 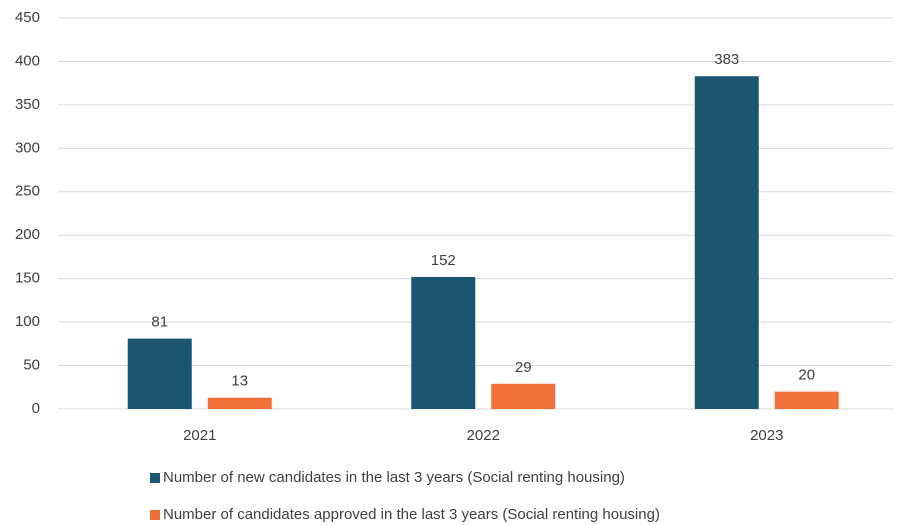 I want to click on y-tick-label: 400, so click(x=27, y=60).